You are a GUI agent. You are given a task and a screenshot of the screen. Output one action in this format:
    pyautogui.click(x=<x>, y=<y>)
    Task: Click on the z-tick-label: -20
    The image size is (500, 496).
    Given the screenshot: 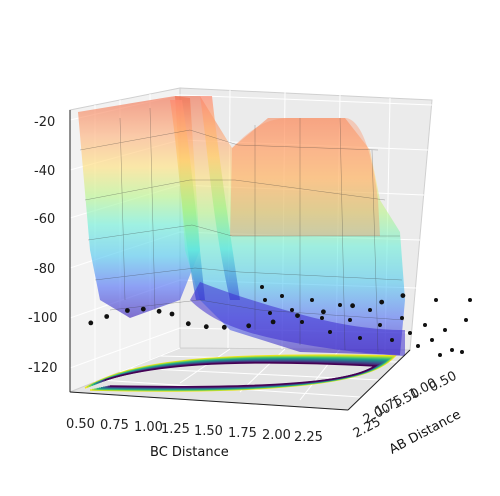 What is the action you would take?
    pyautogui.click(x=44, y=122)
    